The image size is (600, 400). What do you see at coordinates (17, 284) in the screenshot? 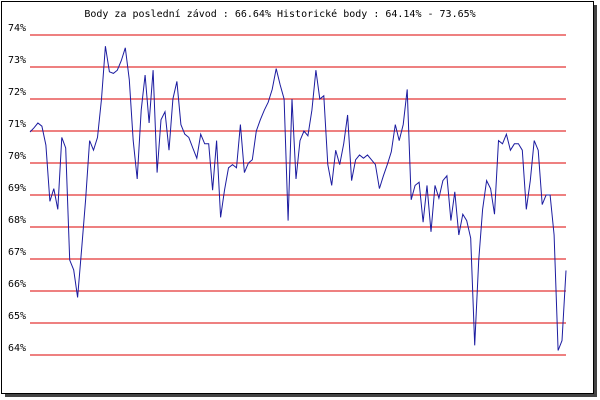
I see `y-tick-label: 66%` at bounding box center [17, 284].